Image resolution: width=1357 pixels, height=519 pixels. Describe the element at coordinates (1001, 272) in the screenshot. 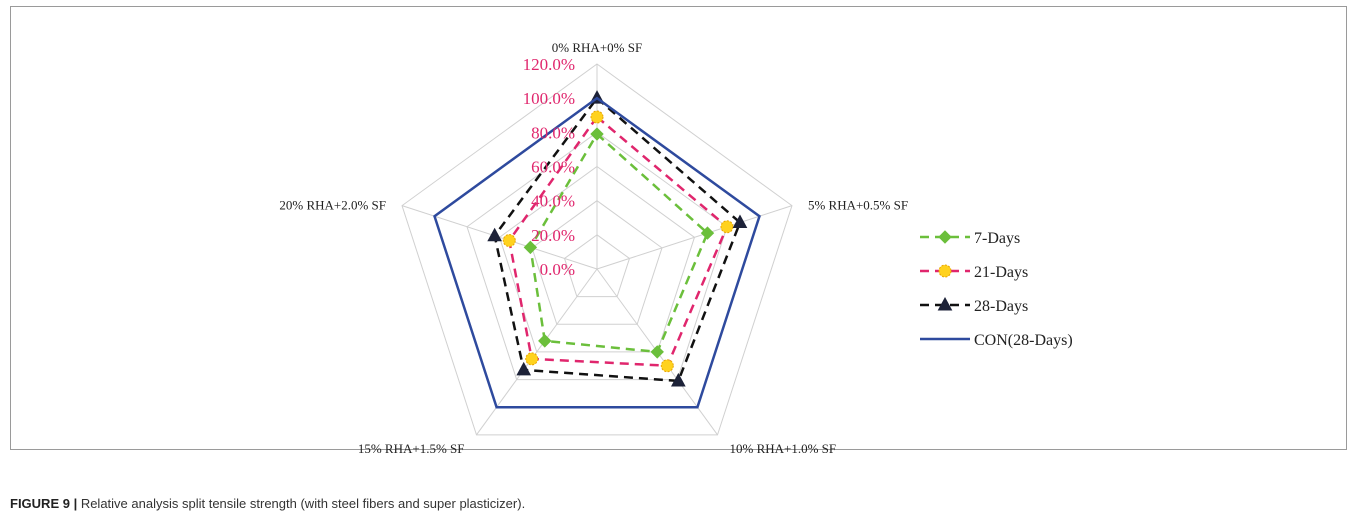

I see `legend-label: 21-Days` at that location.